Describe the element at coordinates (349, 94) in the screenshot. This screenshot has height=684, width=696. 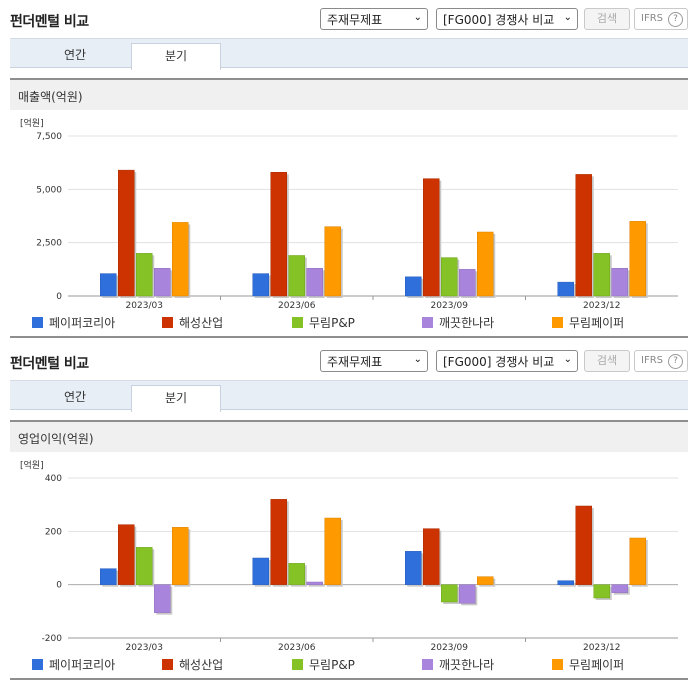
I see `chart-subheading: 매출액(억원)` at that location.